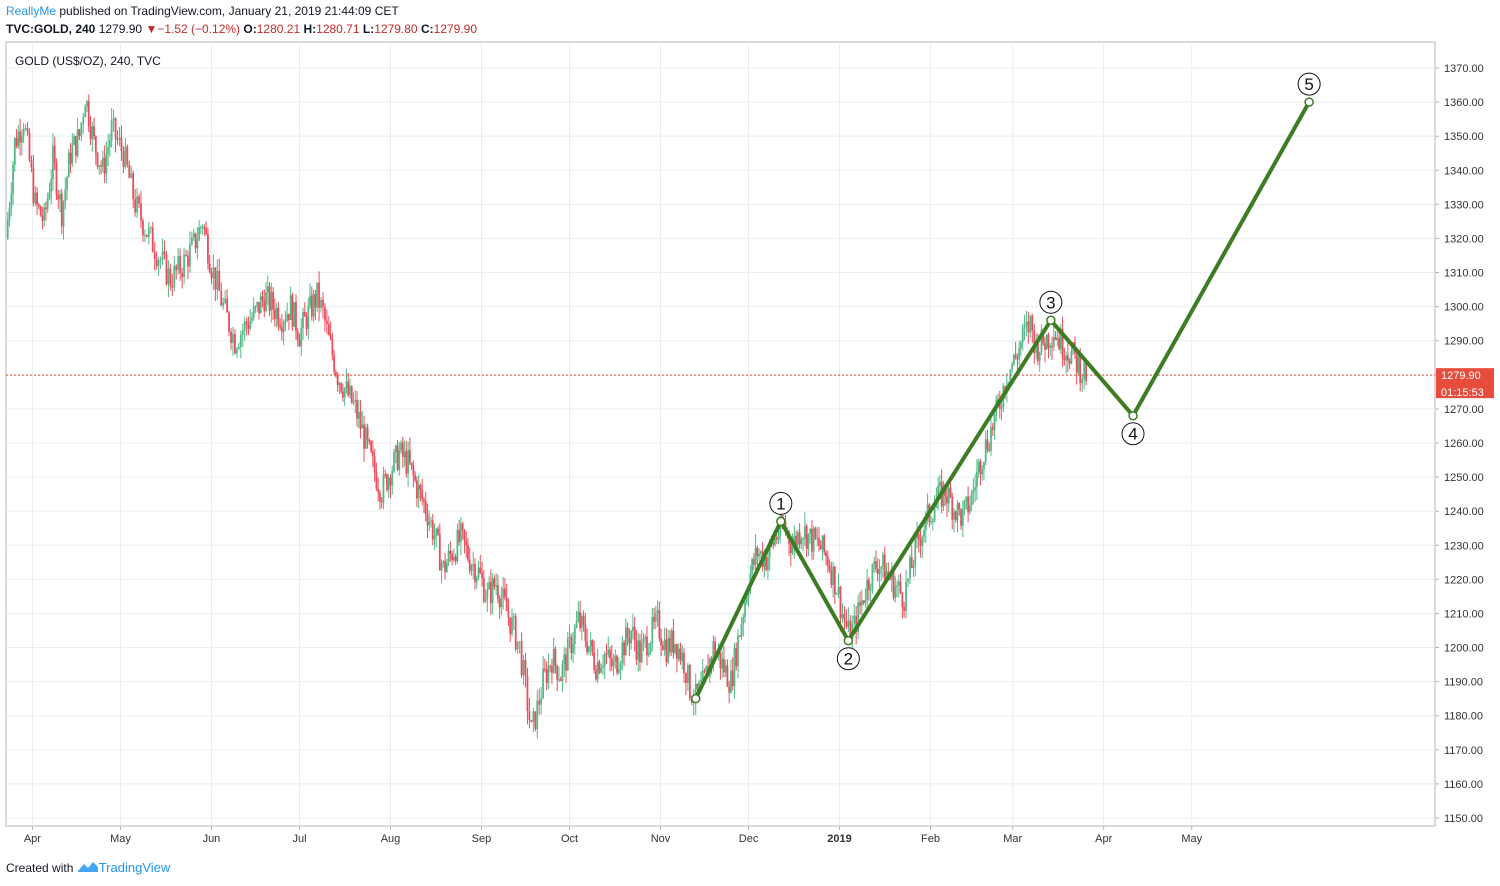 This screenshot has width=1500, height=886. What do you see at coordinates (1464, 512) in the screenshot?
I see `y-tick-label: 1240.00` at bounding box center [1464, 512].